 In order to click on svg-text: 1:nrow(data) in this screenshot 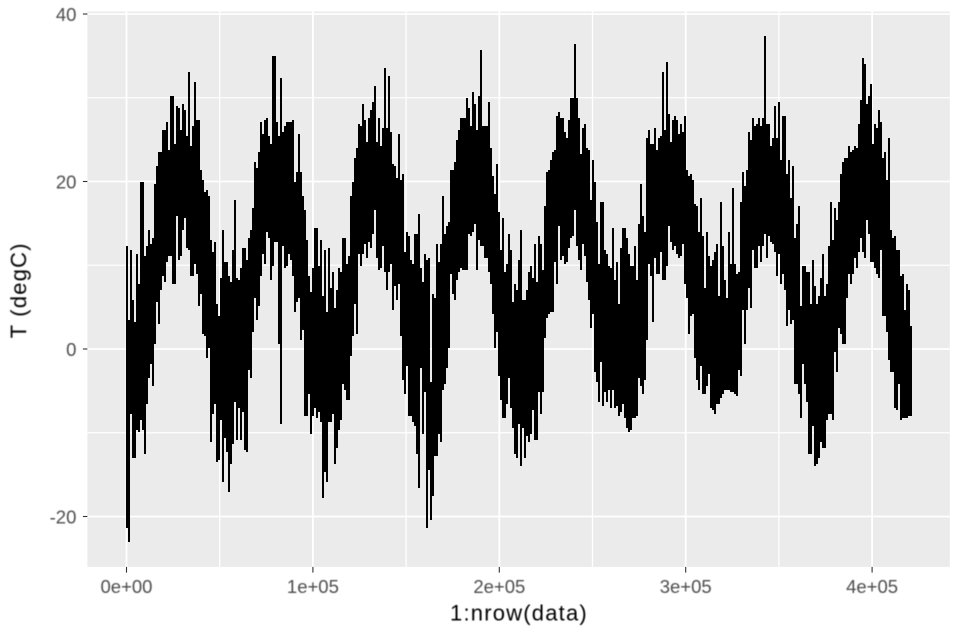, I will do `click(519, 613)`.